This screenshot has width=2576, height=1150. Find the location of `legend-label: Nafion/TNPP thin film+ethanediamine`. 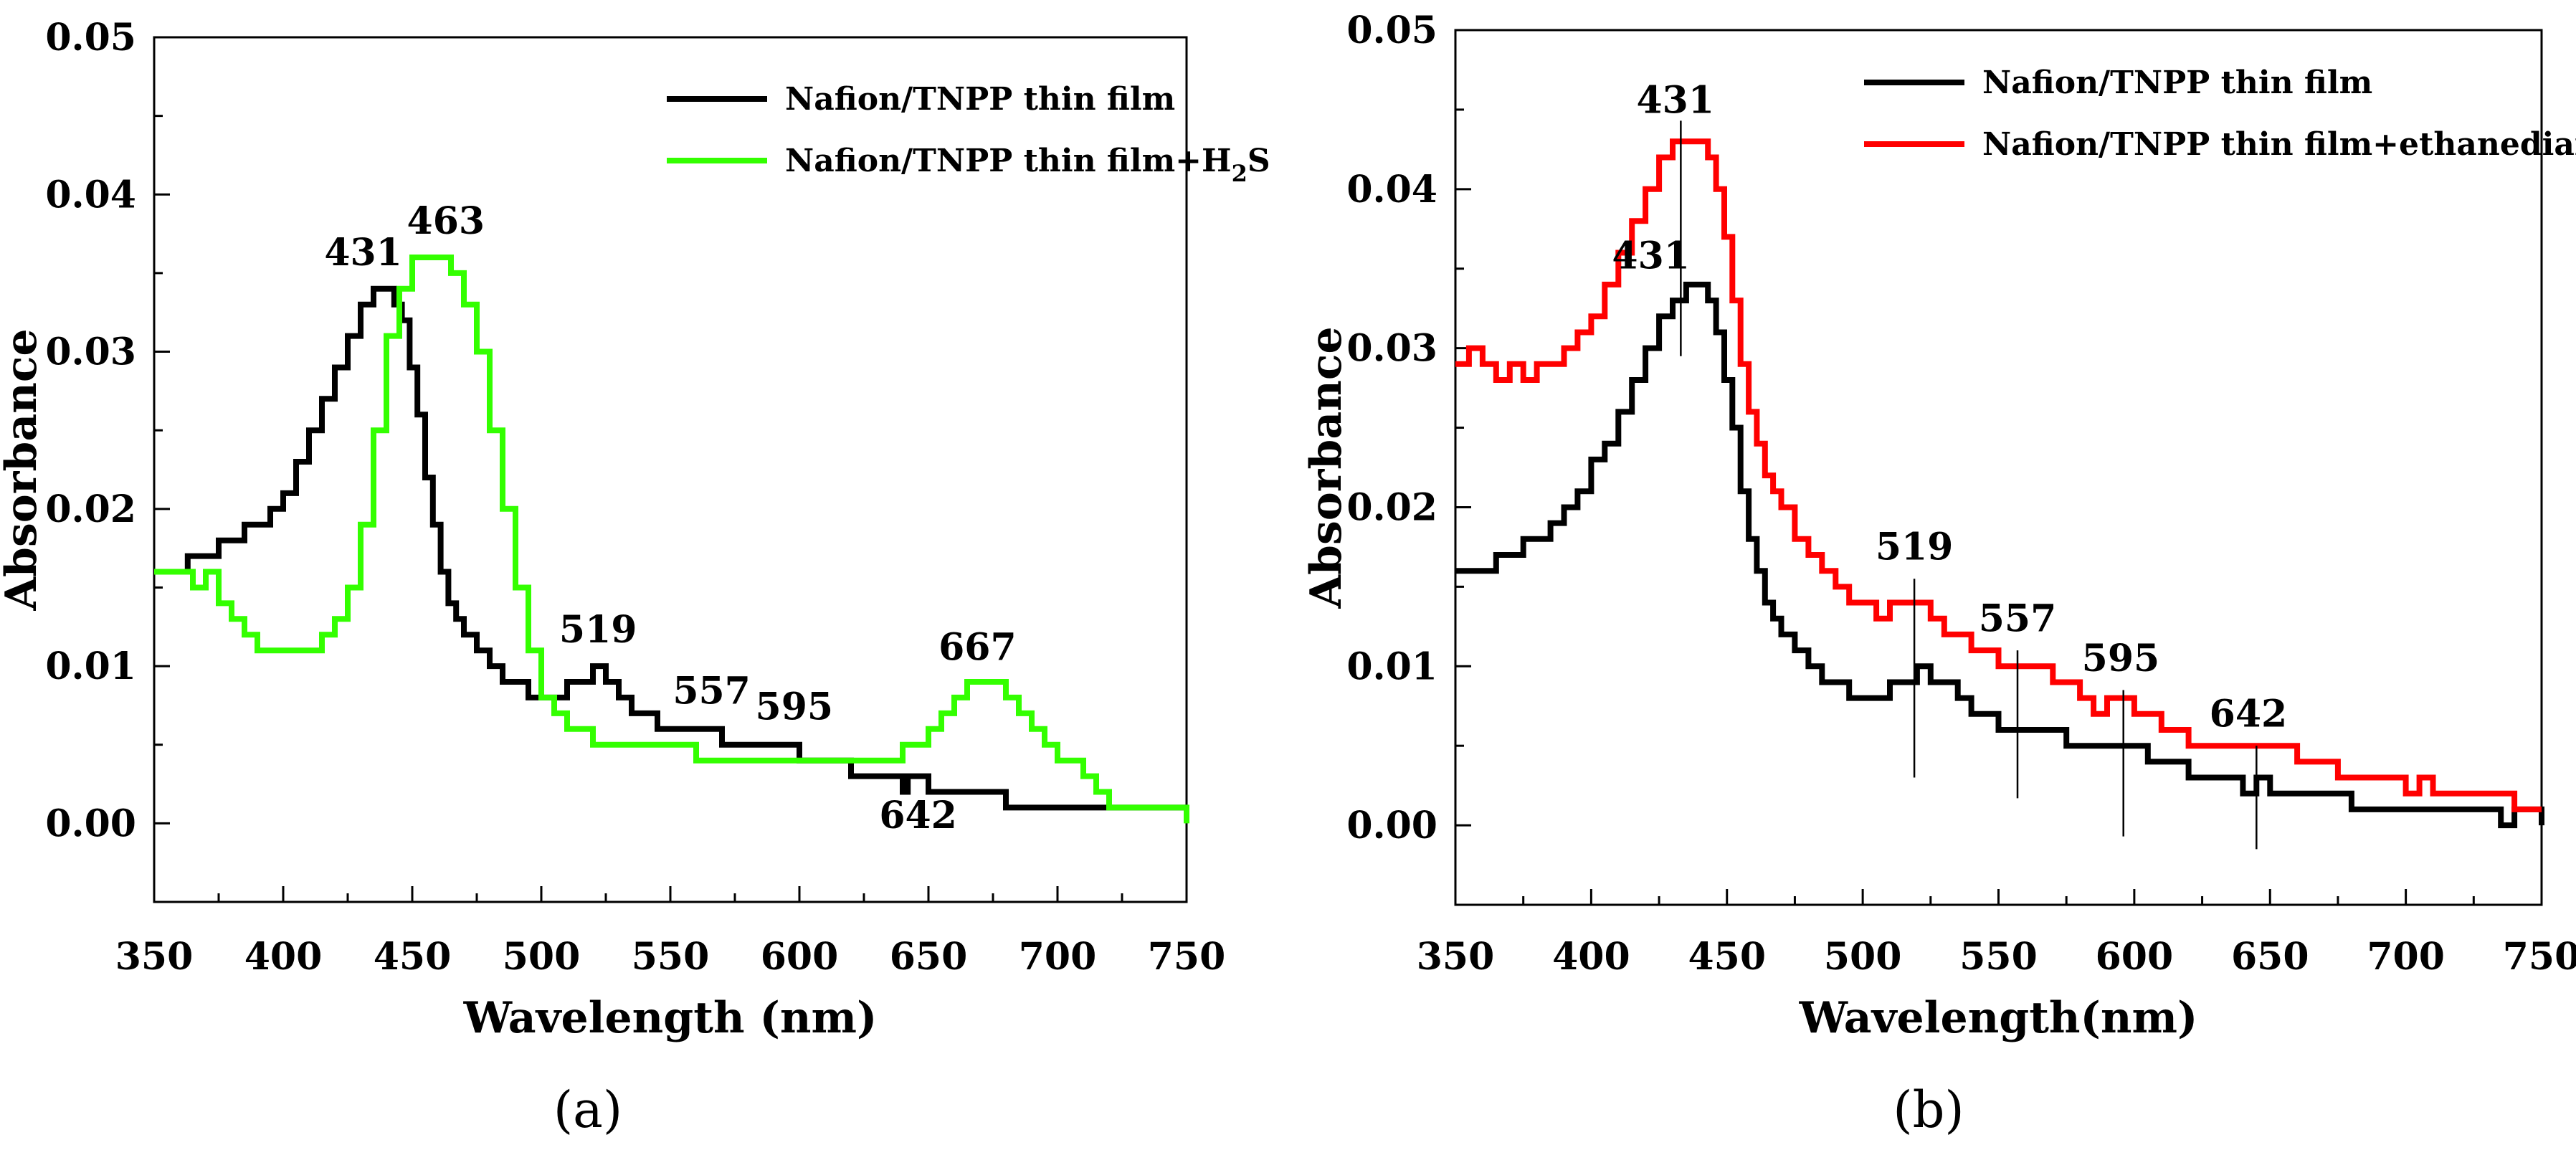

legend-label: Nafion/TNPP thin film+ethanediamine is located at coordinates (2279, 144).